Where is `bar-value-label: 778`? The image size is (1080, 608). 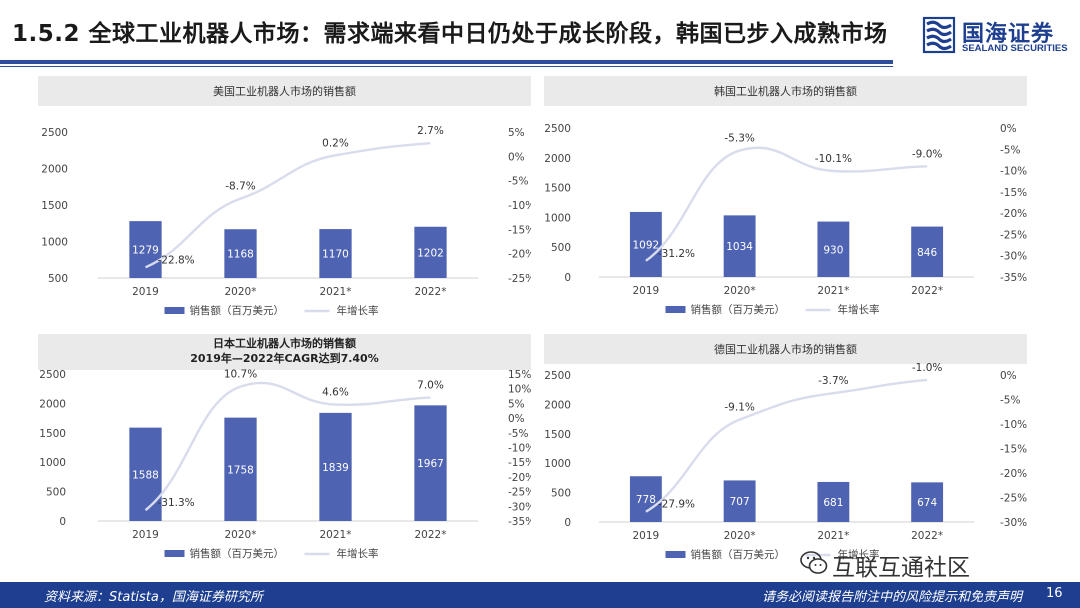 bar-value-label: 778 is located at coordinates (646, 500).